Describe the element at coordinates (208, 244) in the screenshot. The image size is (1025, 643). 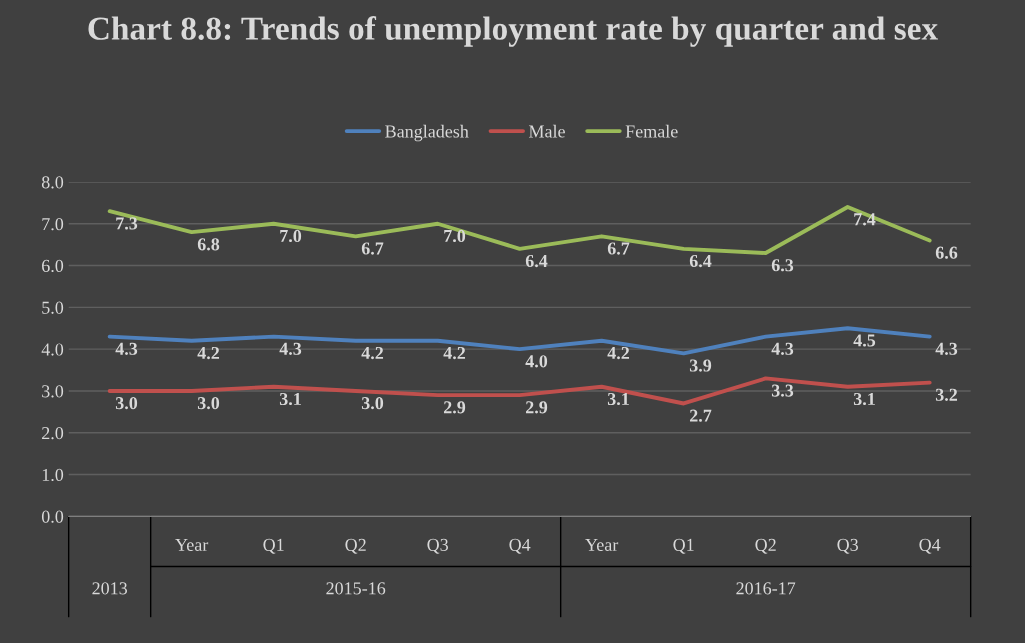
I see `data-label: 6.8` at that location.